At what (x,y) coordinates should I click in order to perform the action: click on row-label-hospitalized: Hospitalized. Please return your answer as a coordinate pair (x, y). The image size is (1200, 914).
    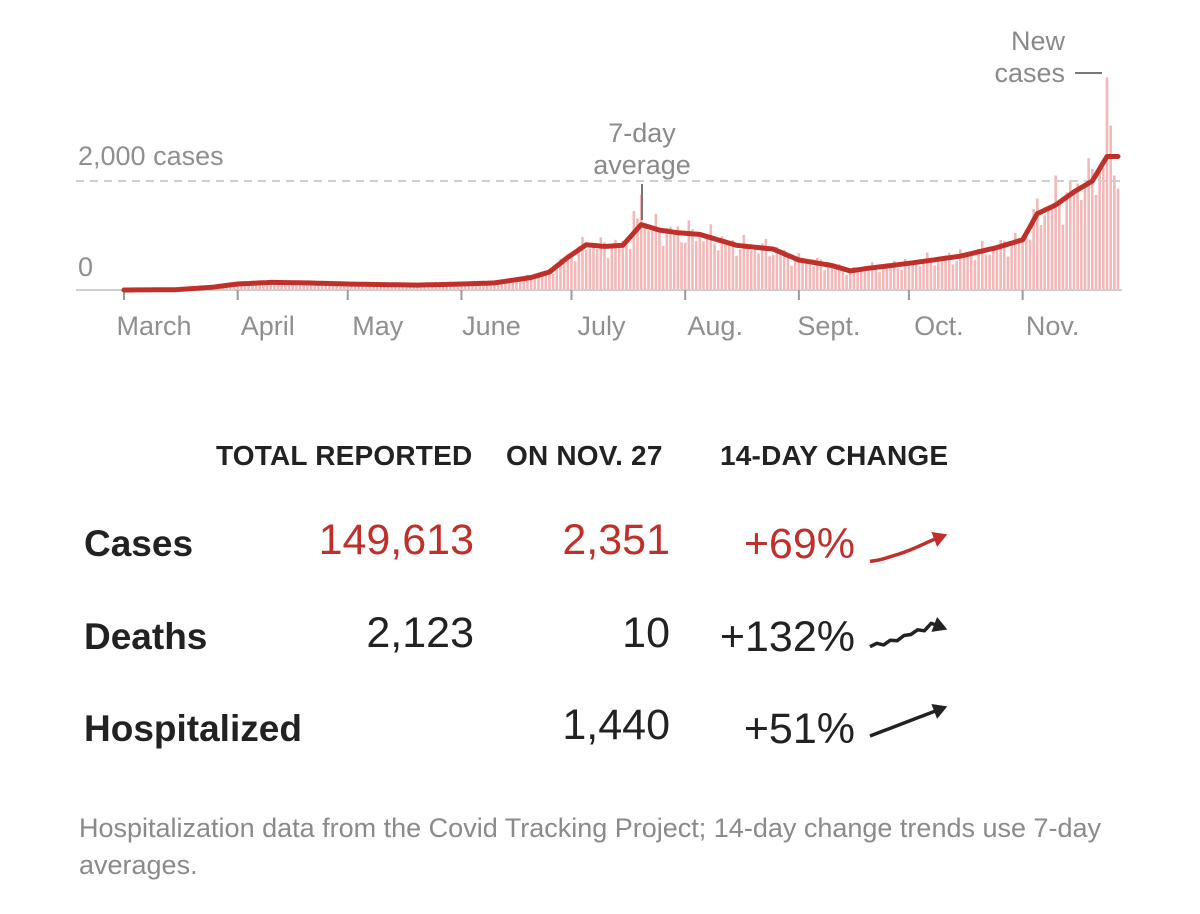
    Looking at the image, I should click on (193, 728).